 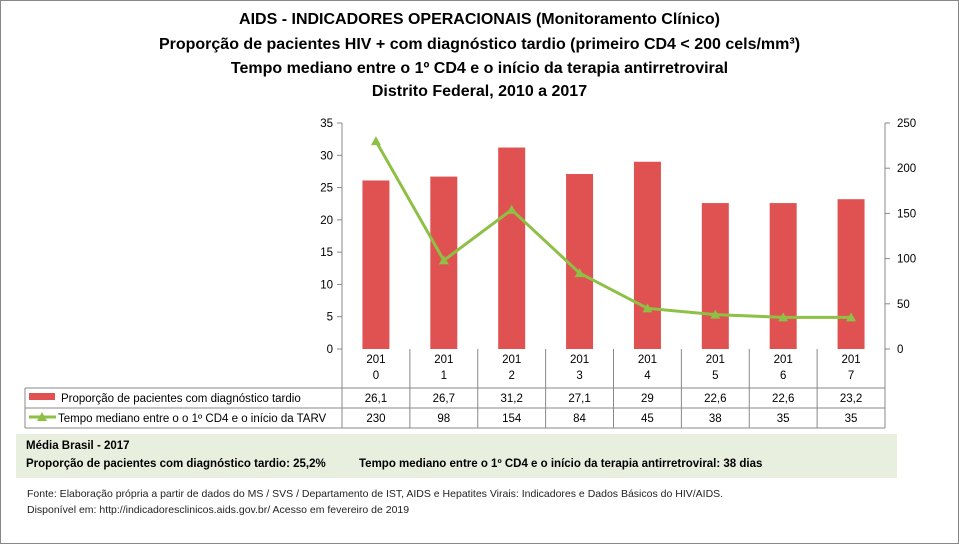 I want to click on right-tick-label: 150, so click(x=906, y=214).